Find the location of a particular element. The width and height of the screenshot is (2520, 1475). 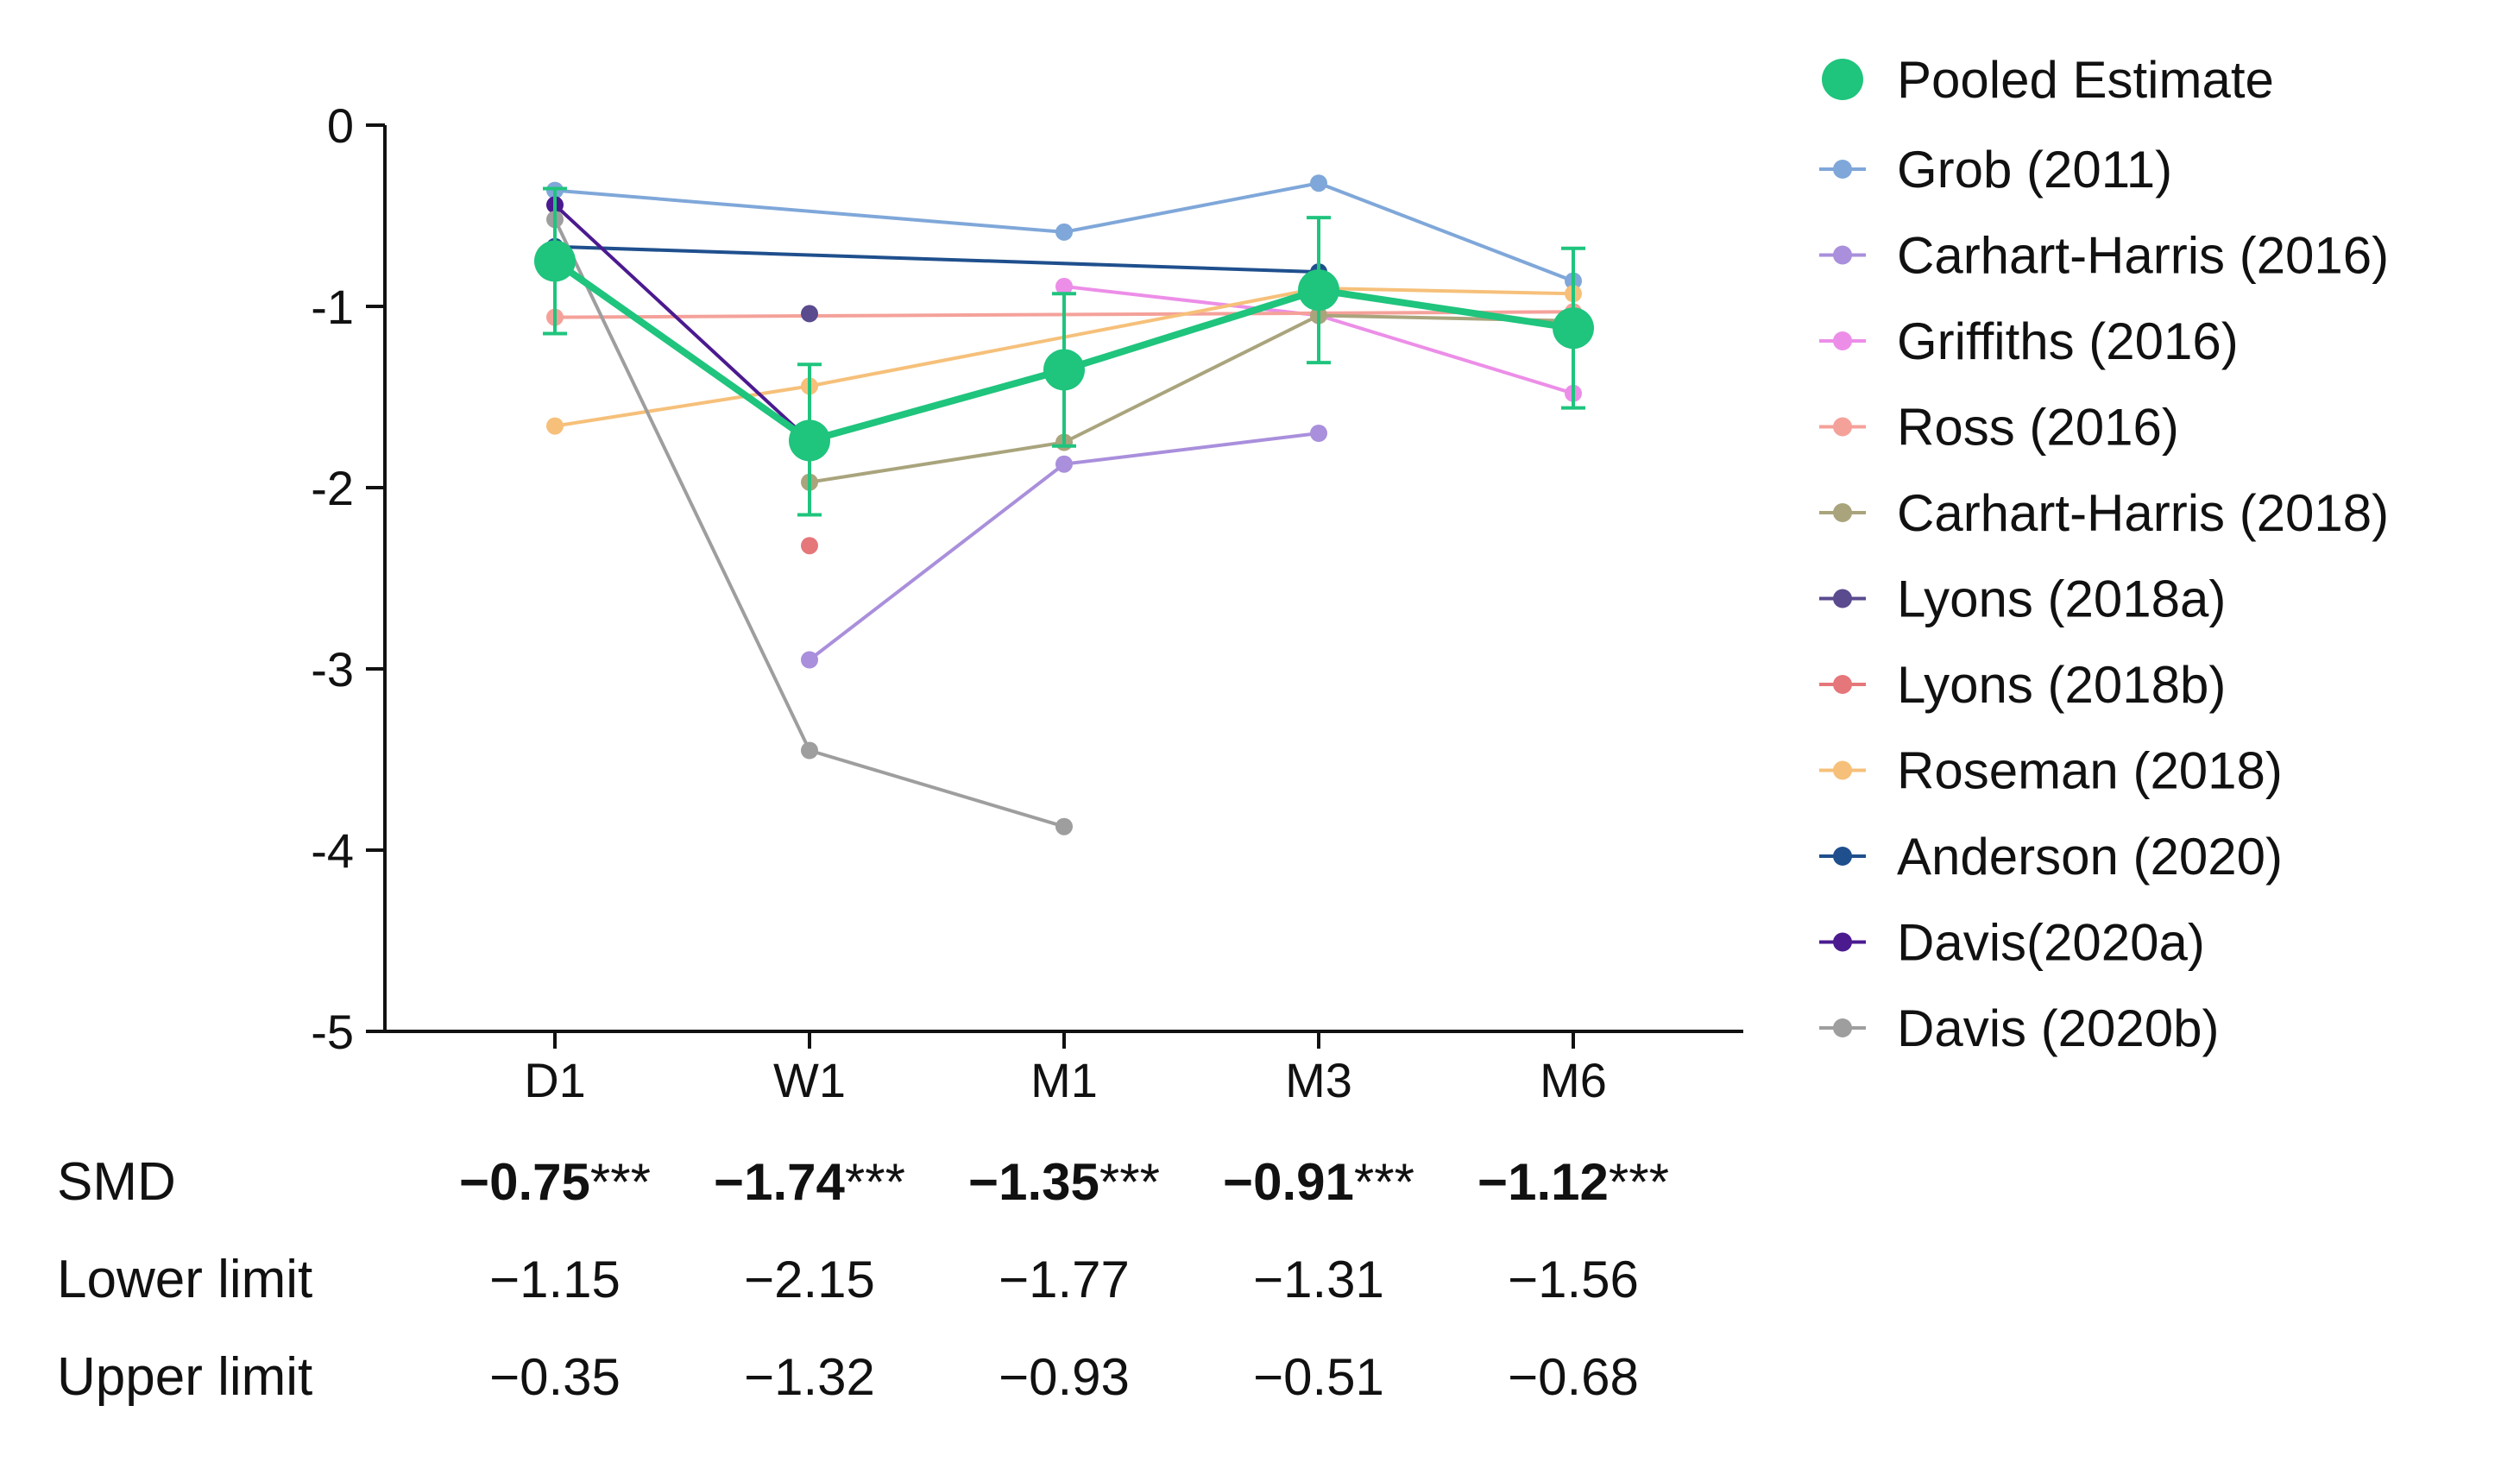

y-tick-label: -3 is located at coordinates (333, 669).